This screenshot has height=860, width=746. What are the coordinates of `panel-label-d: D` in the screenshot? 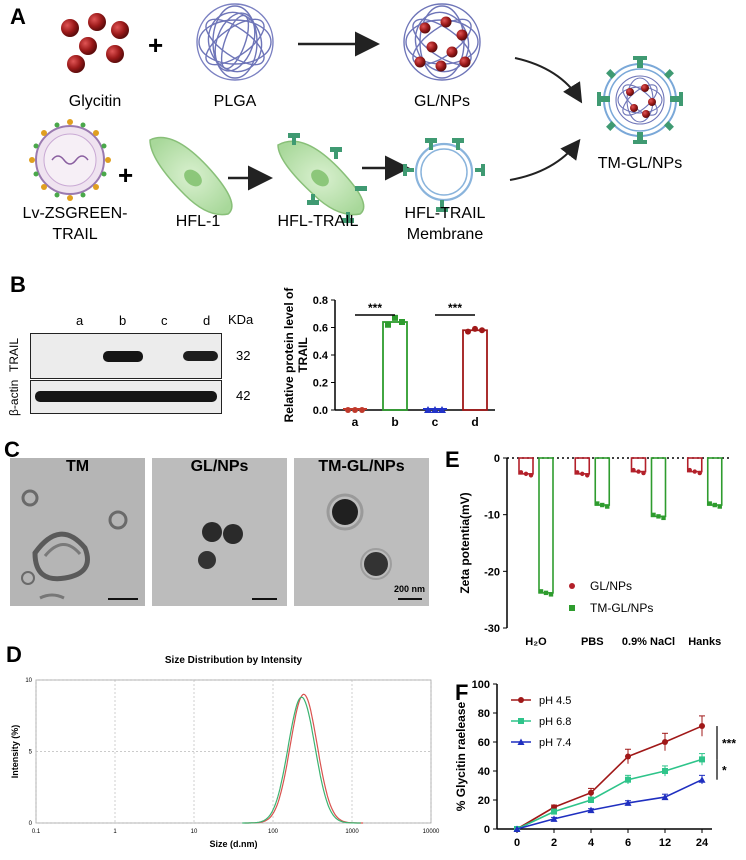 It's located at (14, 654).